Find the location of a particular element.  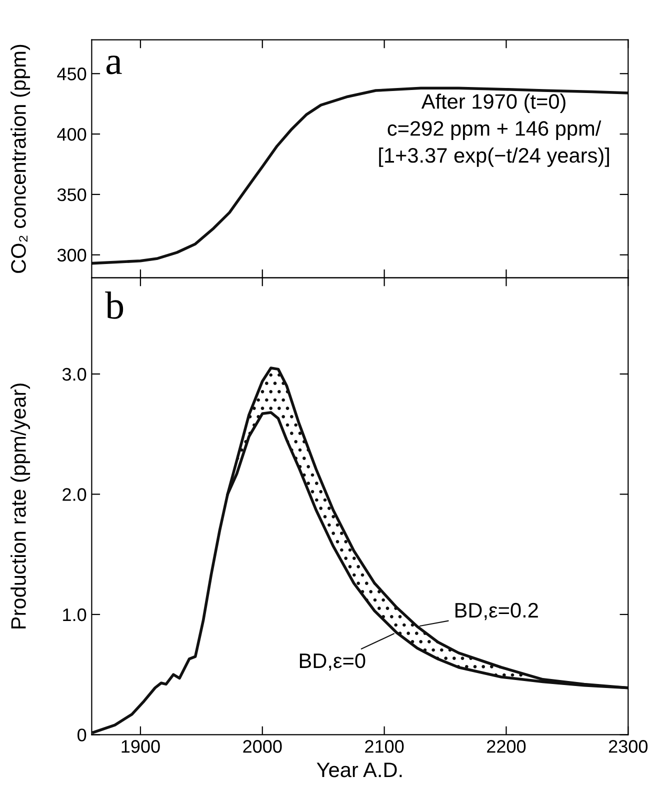

x-tick-label: 1900 is located at coordinates (141, 746).